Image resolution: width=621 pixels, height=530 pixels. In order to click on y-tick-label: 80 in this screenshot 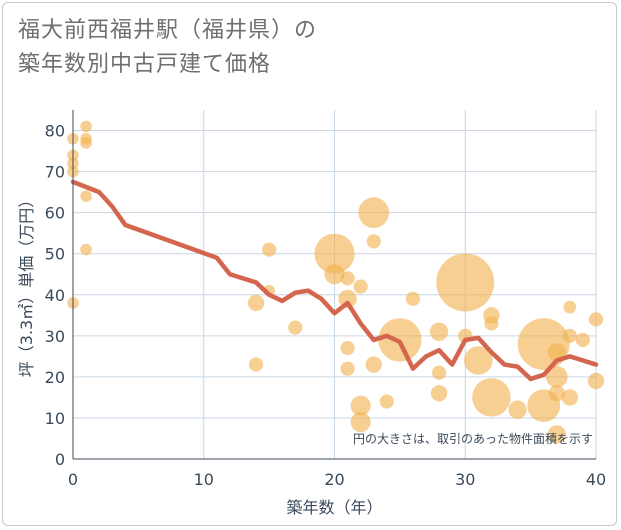, I will do `click(55, 131)`.